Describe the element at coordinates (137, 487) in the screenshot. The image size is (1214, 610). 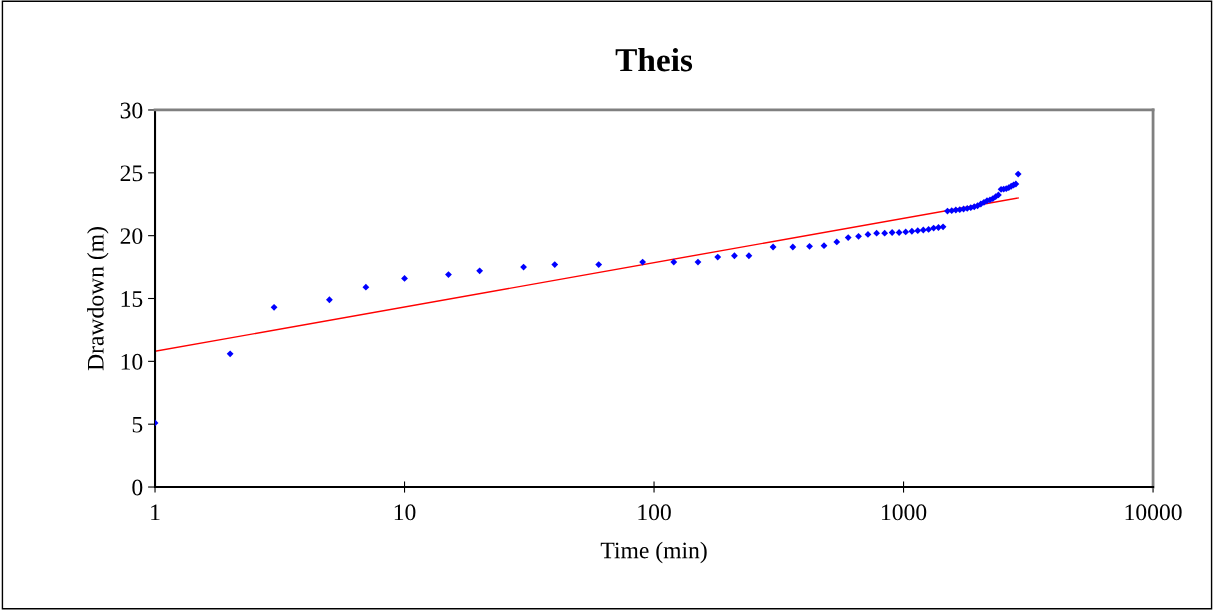
I see `y-tick-label: 0` at that location.